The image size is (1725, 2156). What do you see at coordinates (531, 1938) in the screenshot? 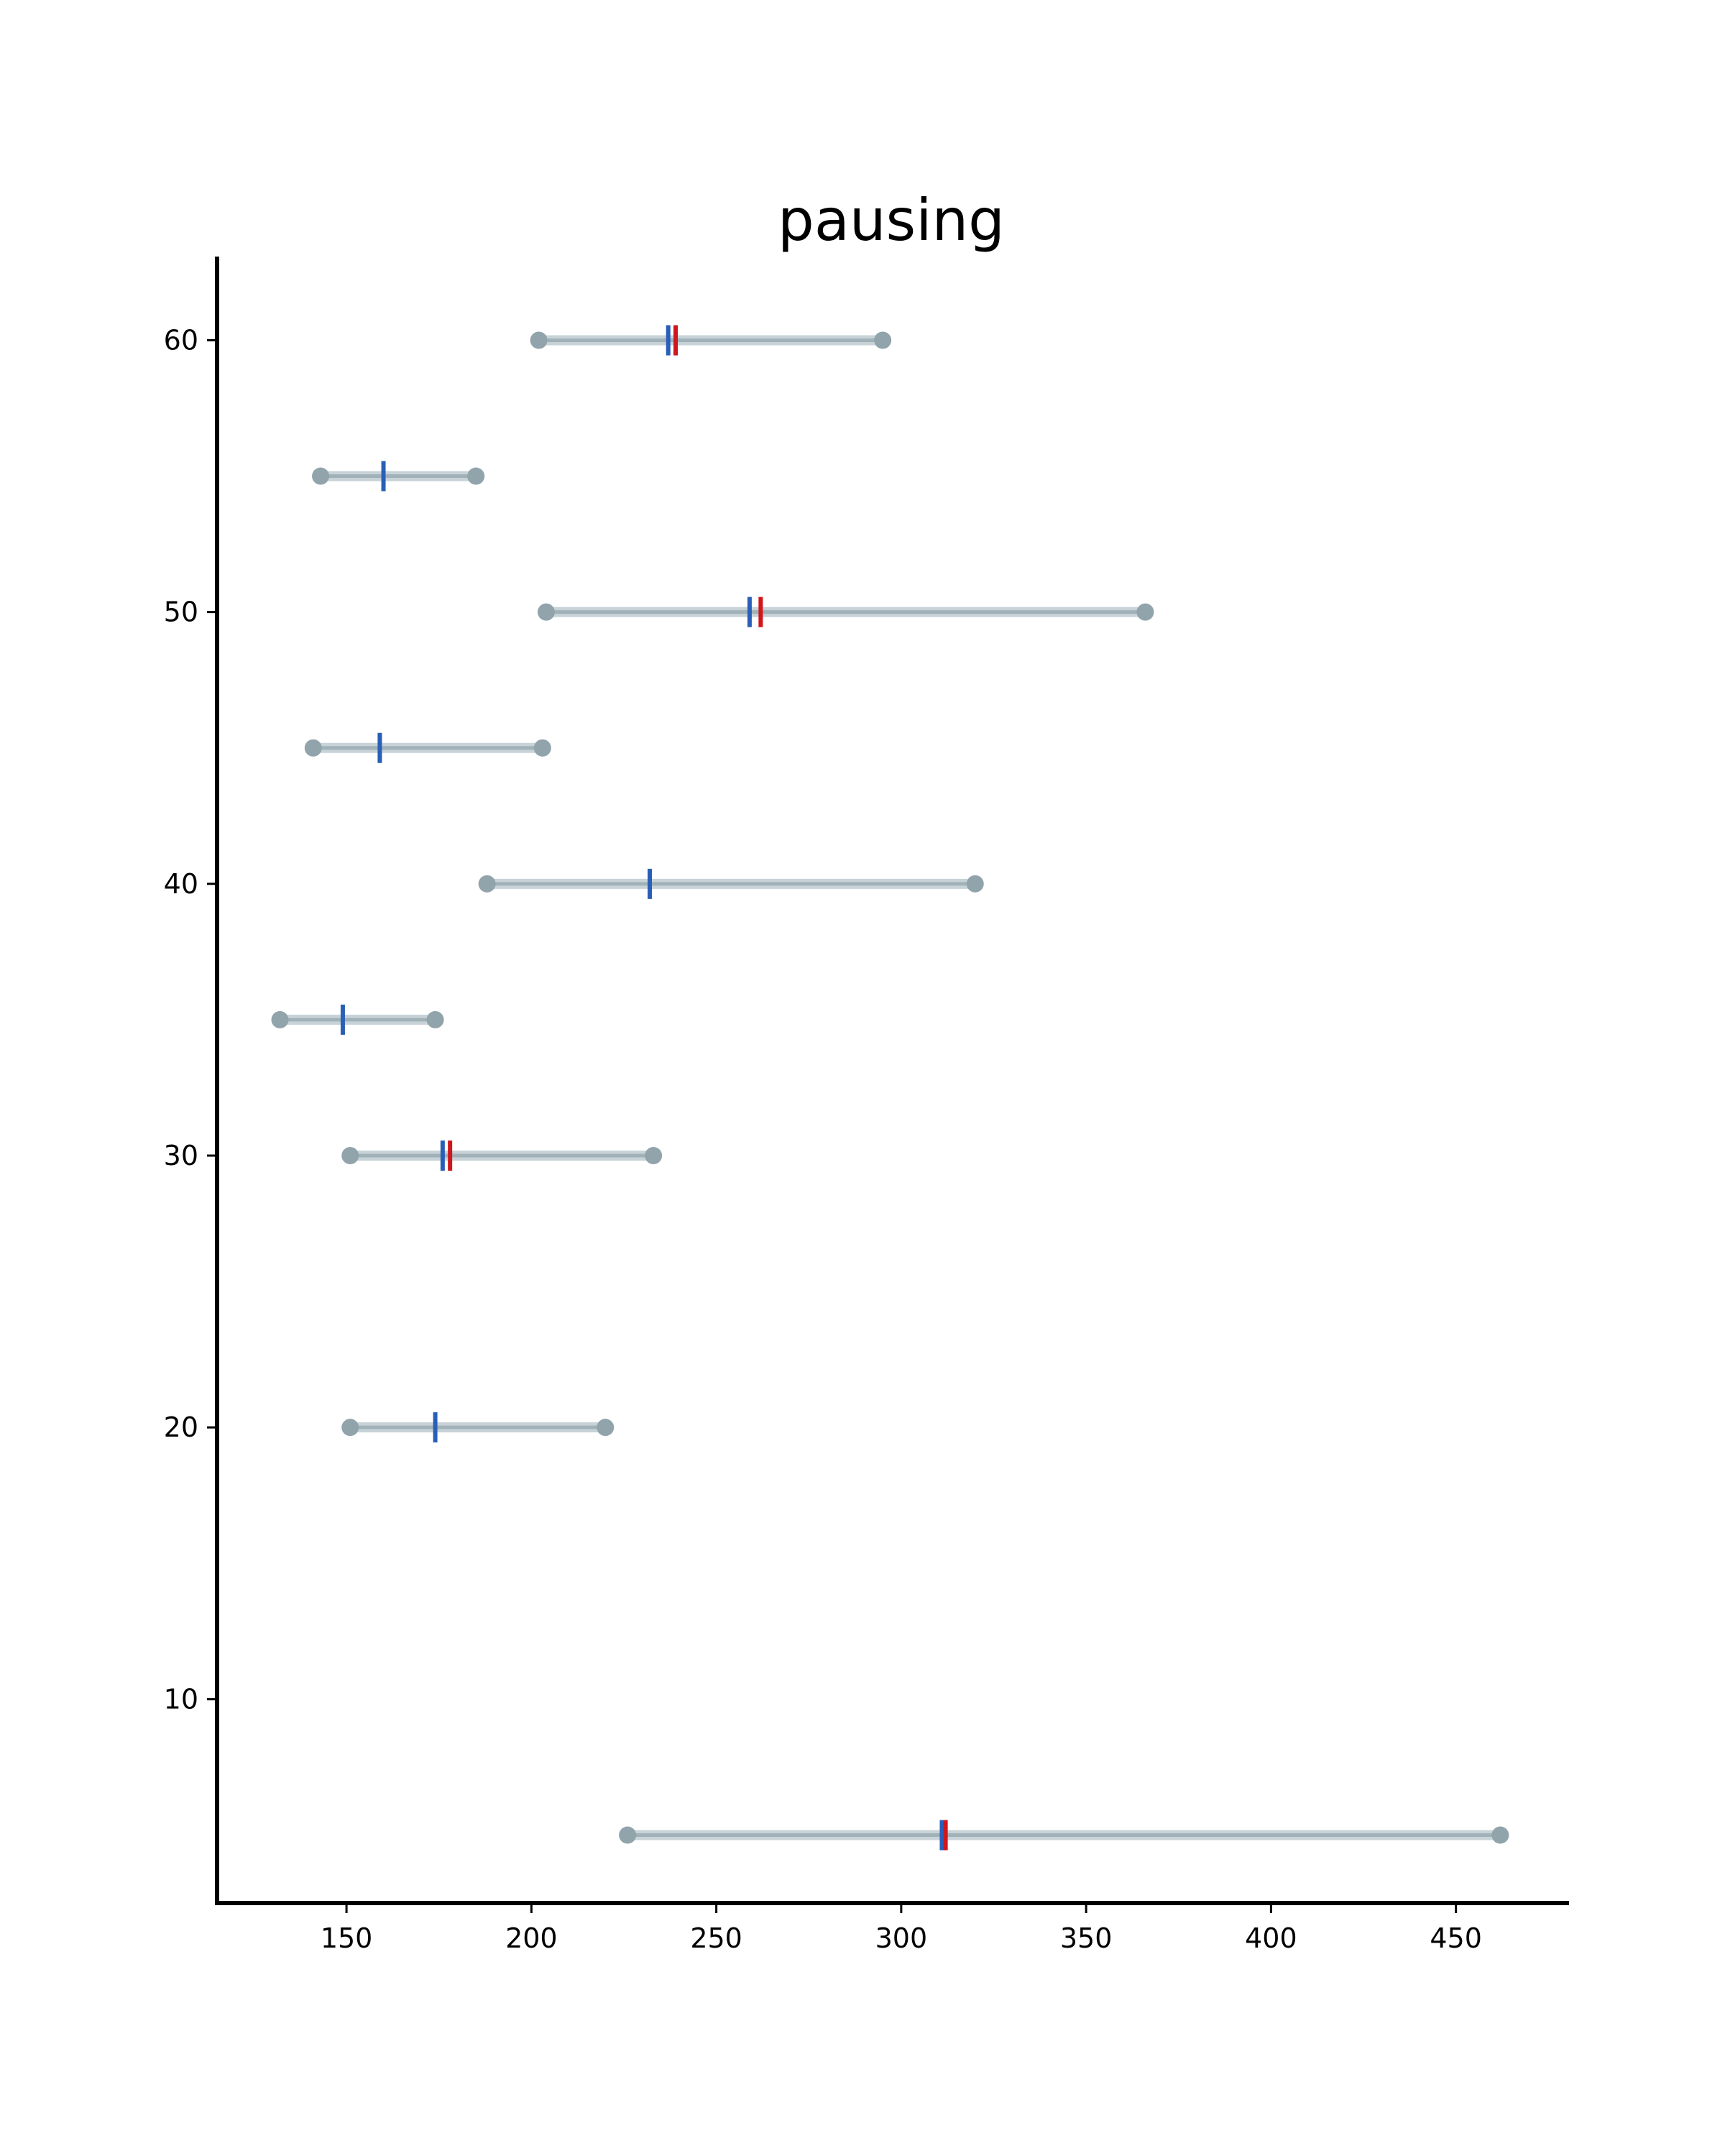
I see `x-tick-label-200: 200` at bounding box center [531, 1938].